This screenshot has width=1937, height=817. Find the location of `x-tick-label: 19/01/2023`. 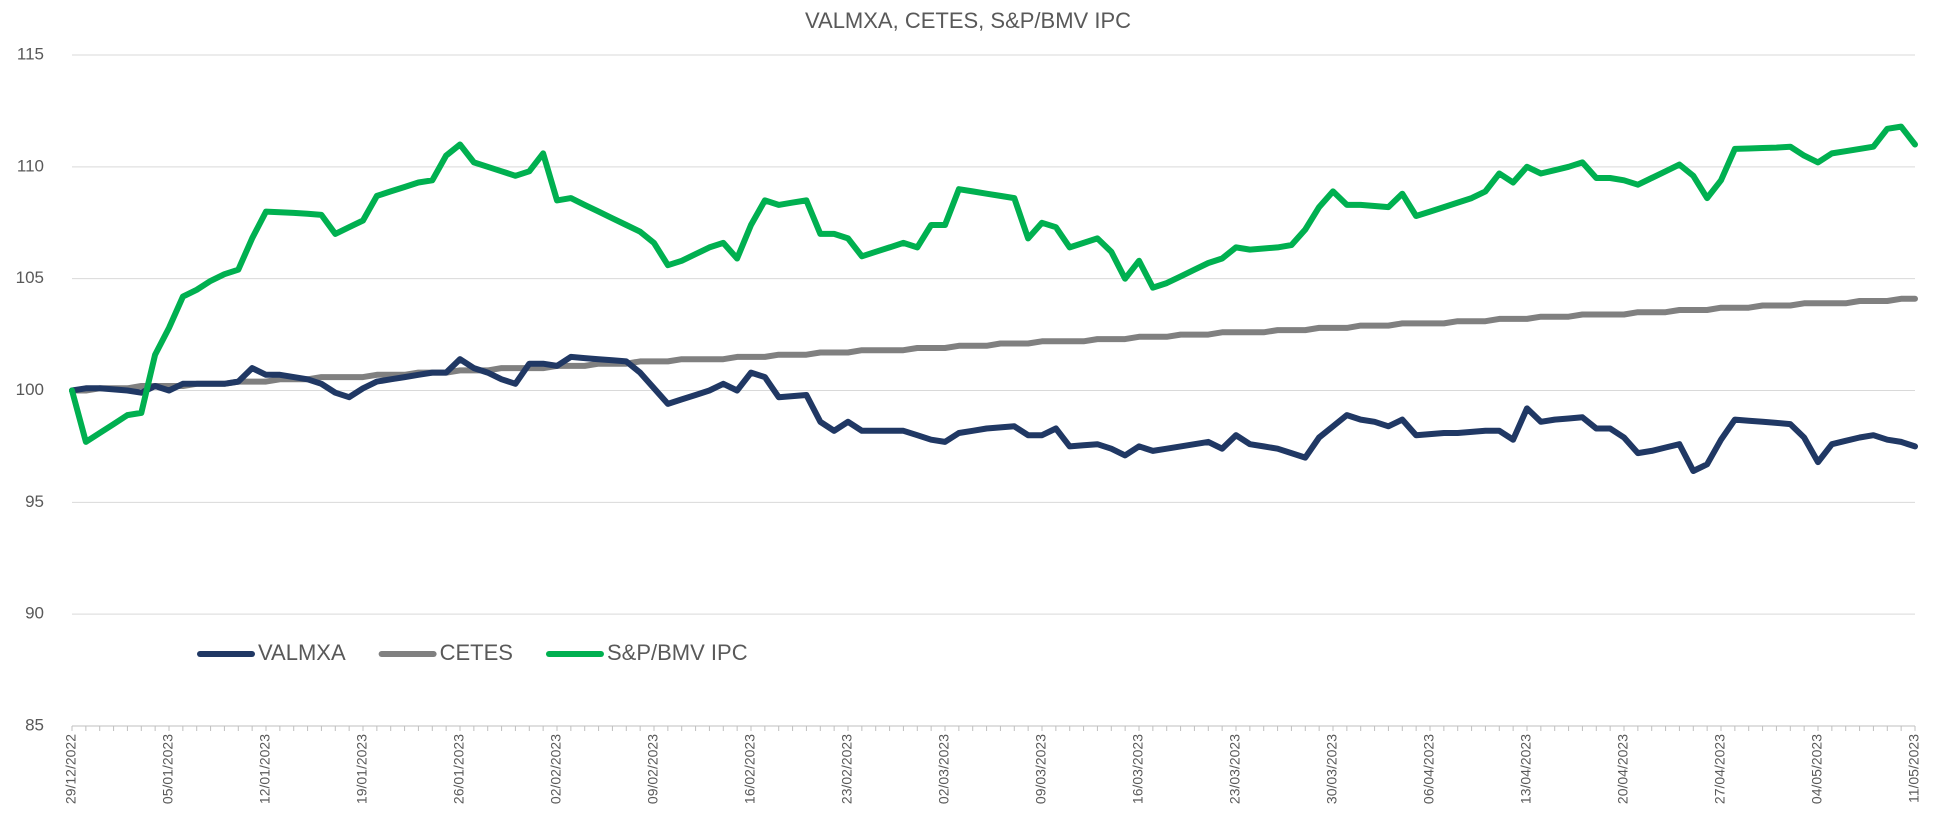

x-tick-label: 19/01/2023 is located at coordinates (362, 769).